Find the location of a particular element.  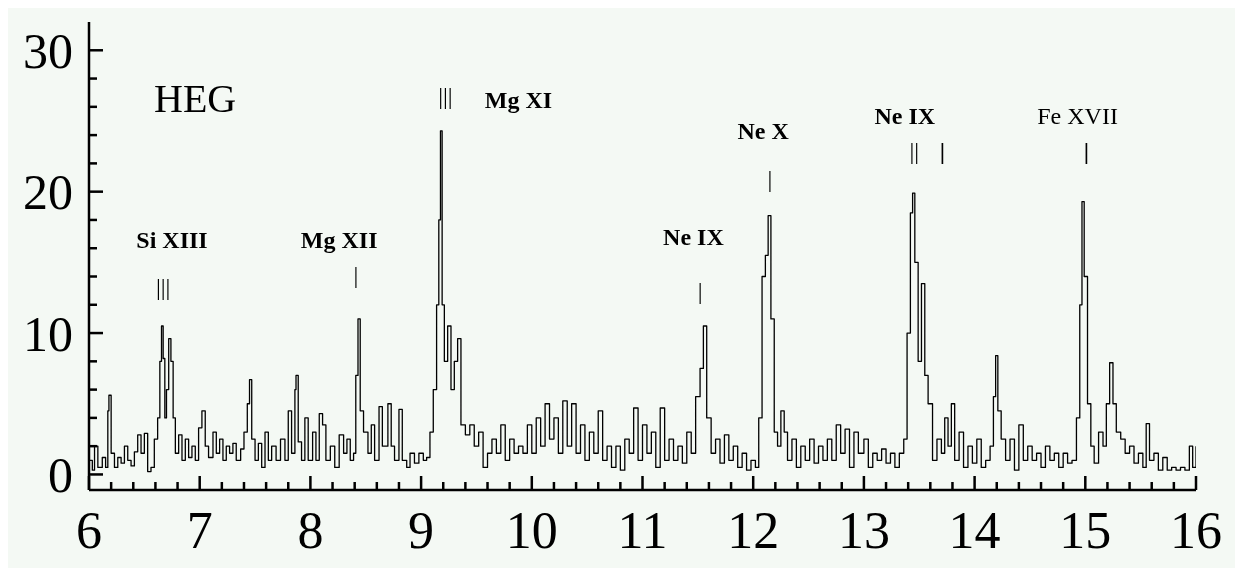

x-tick-label: 8 is located at coordinates (310, 530).